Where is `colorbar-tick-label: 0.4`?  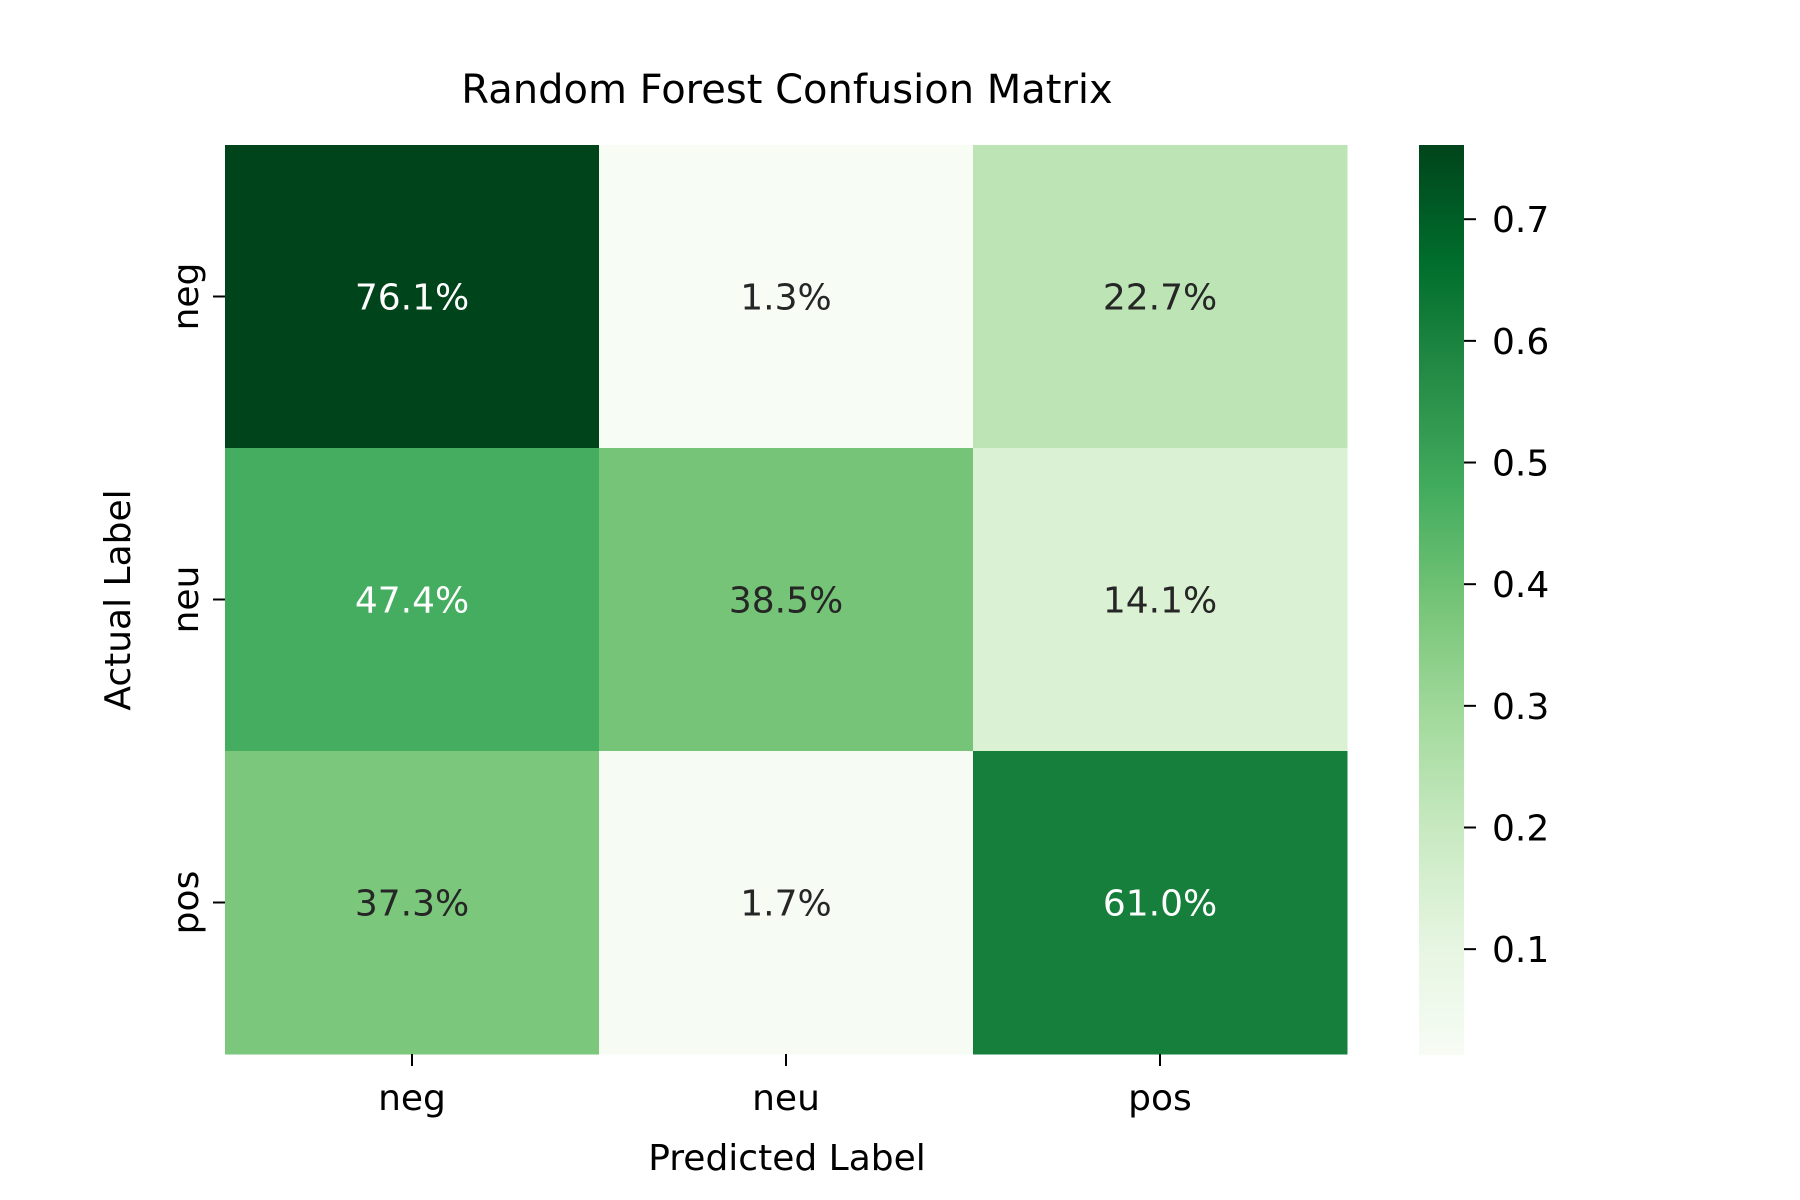
colorbar-tick-label: 0.4 is located at coordinates (1520, 585).